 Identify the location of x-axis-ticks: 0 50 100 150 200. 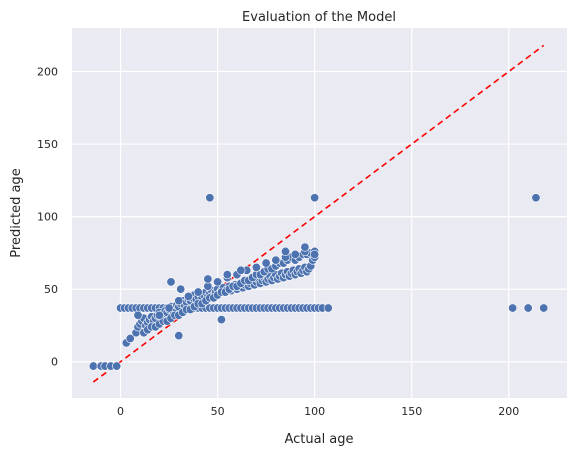
(318, 411).